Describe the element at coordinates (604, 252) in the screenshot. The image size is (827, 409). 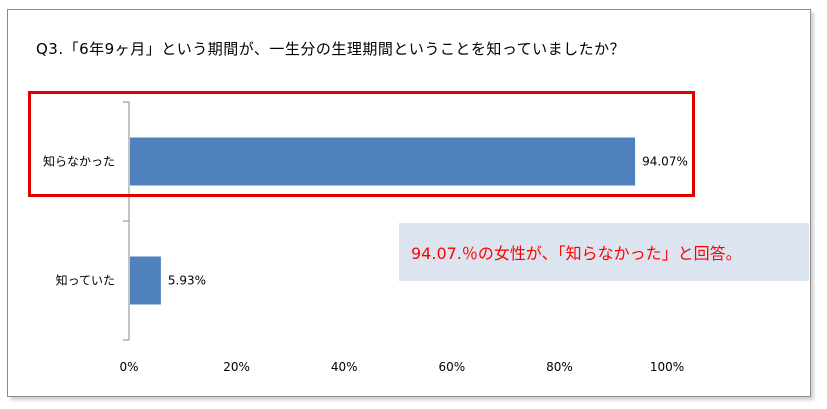
I see `annotation-callout: 94.07.％の女性が、「知らなかった」と回答。` at that location.